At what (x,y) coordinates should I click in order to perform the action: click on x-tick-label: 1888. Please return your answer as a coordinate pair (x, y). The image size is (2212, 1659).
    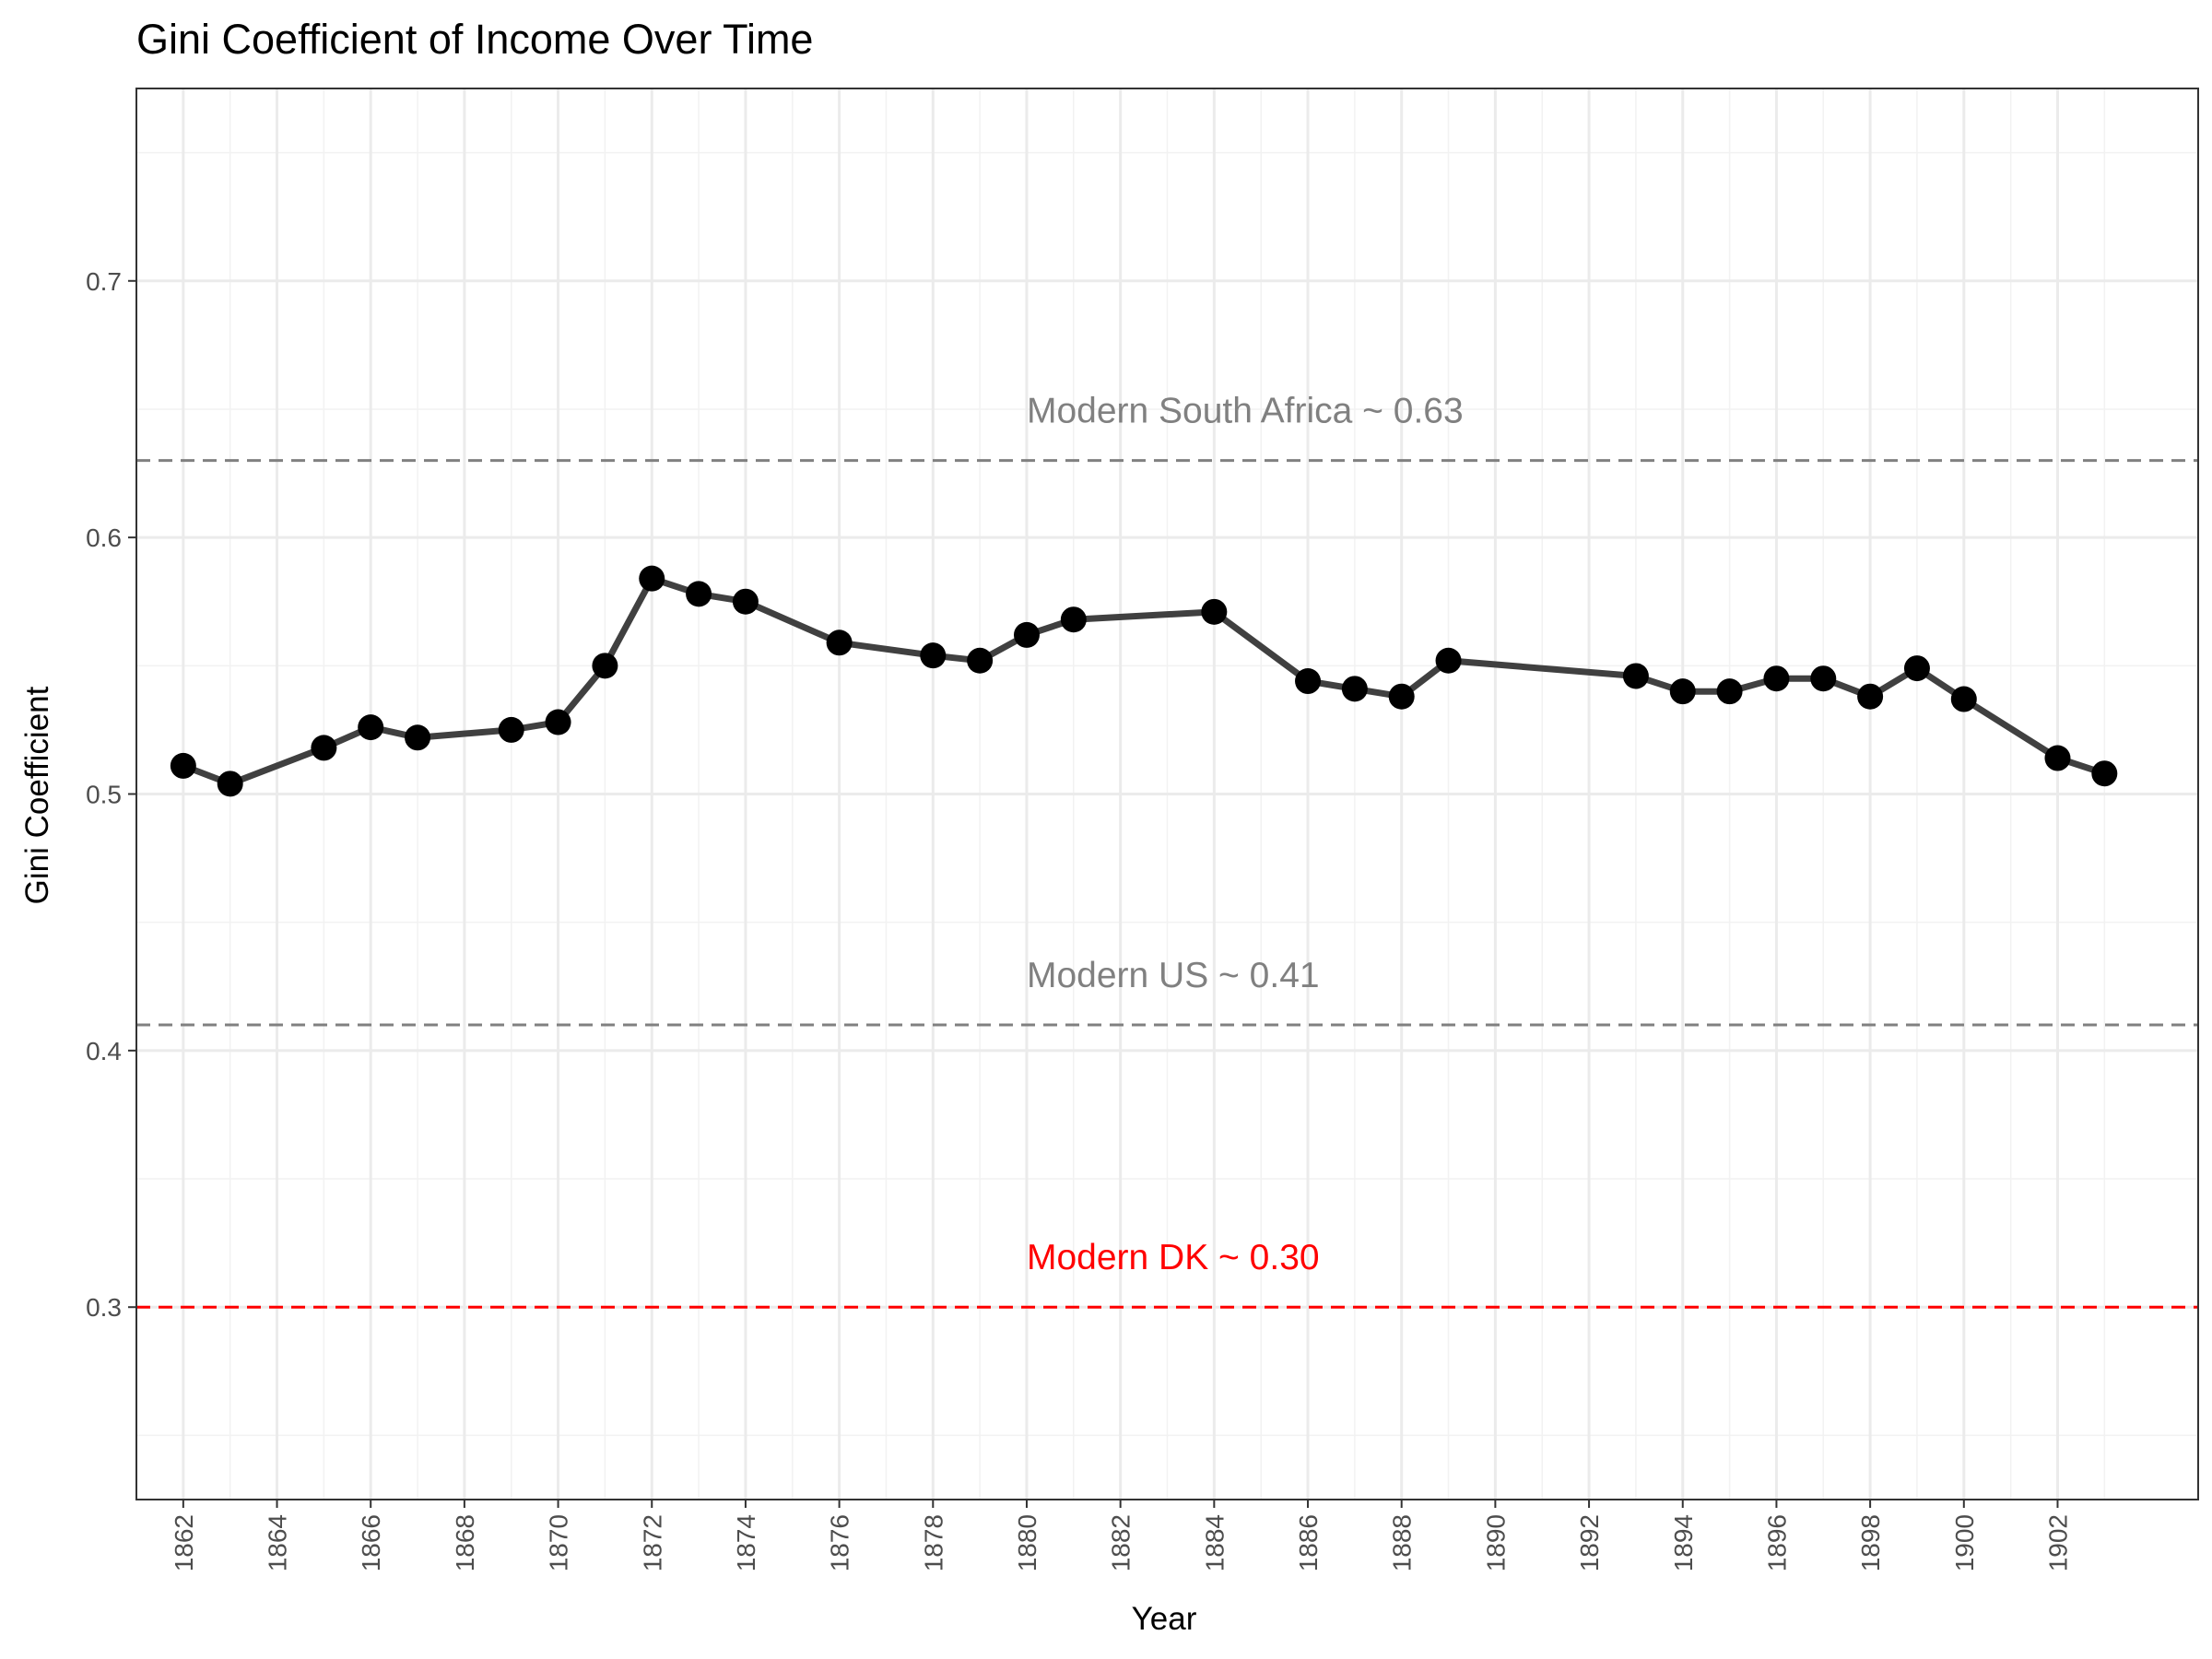
    Looking at the image, I should click on (1402, 1542).